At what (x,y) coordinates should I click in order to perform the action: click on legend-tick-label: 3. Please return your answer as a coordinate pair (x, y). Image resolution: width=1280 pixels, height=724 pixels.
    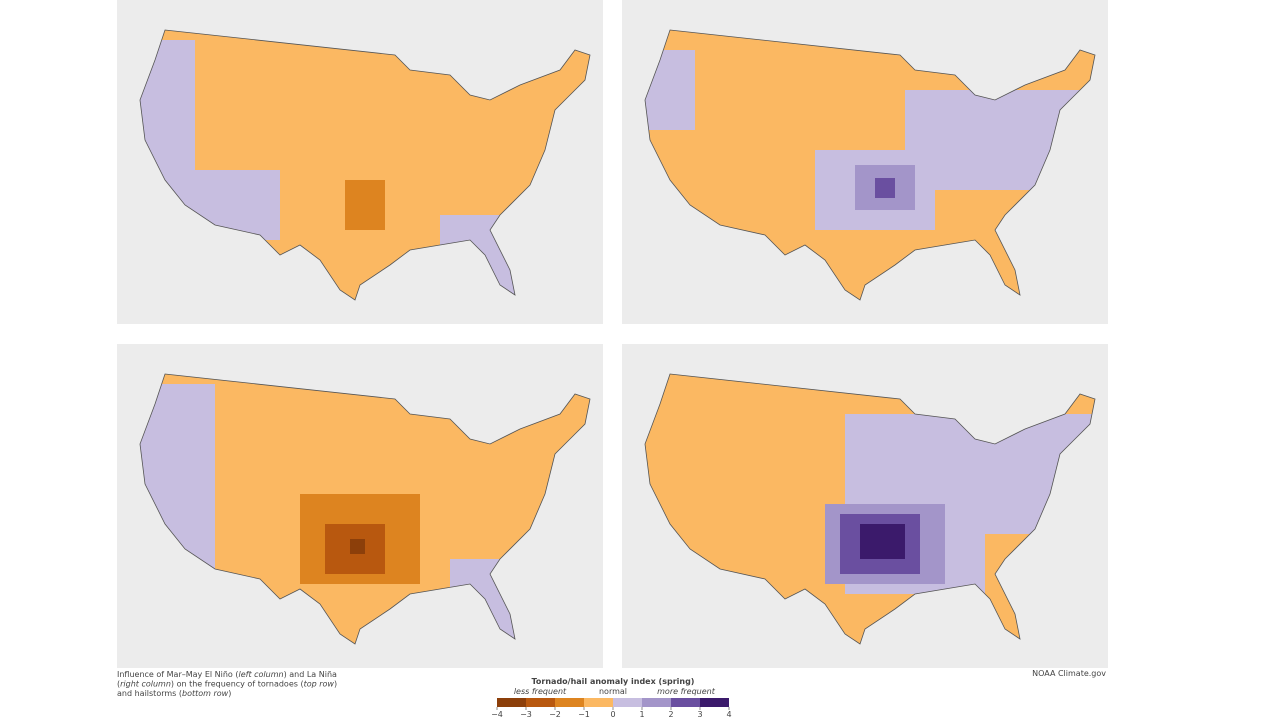
    Looking at the image, I should click on (699, 714).